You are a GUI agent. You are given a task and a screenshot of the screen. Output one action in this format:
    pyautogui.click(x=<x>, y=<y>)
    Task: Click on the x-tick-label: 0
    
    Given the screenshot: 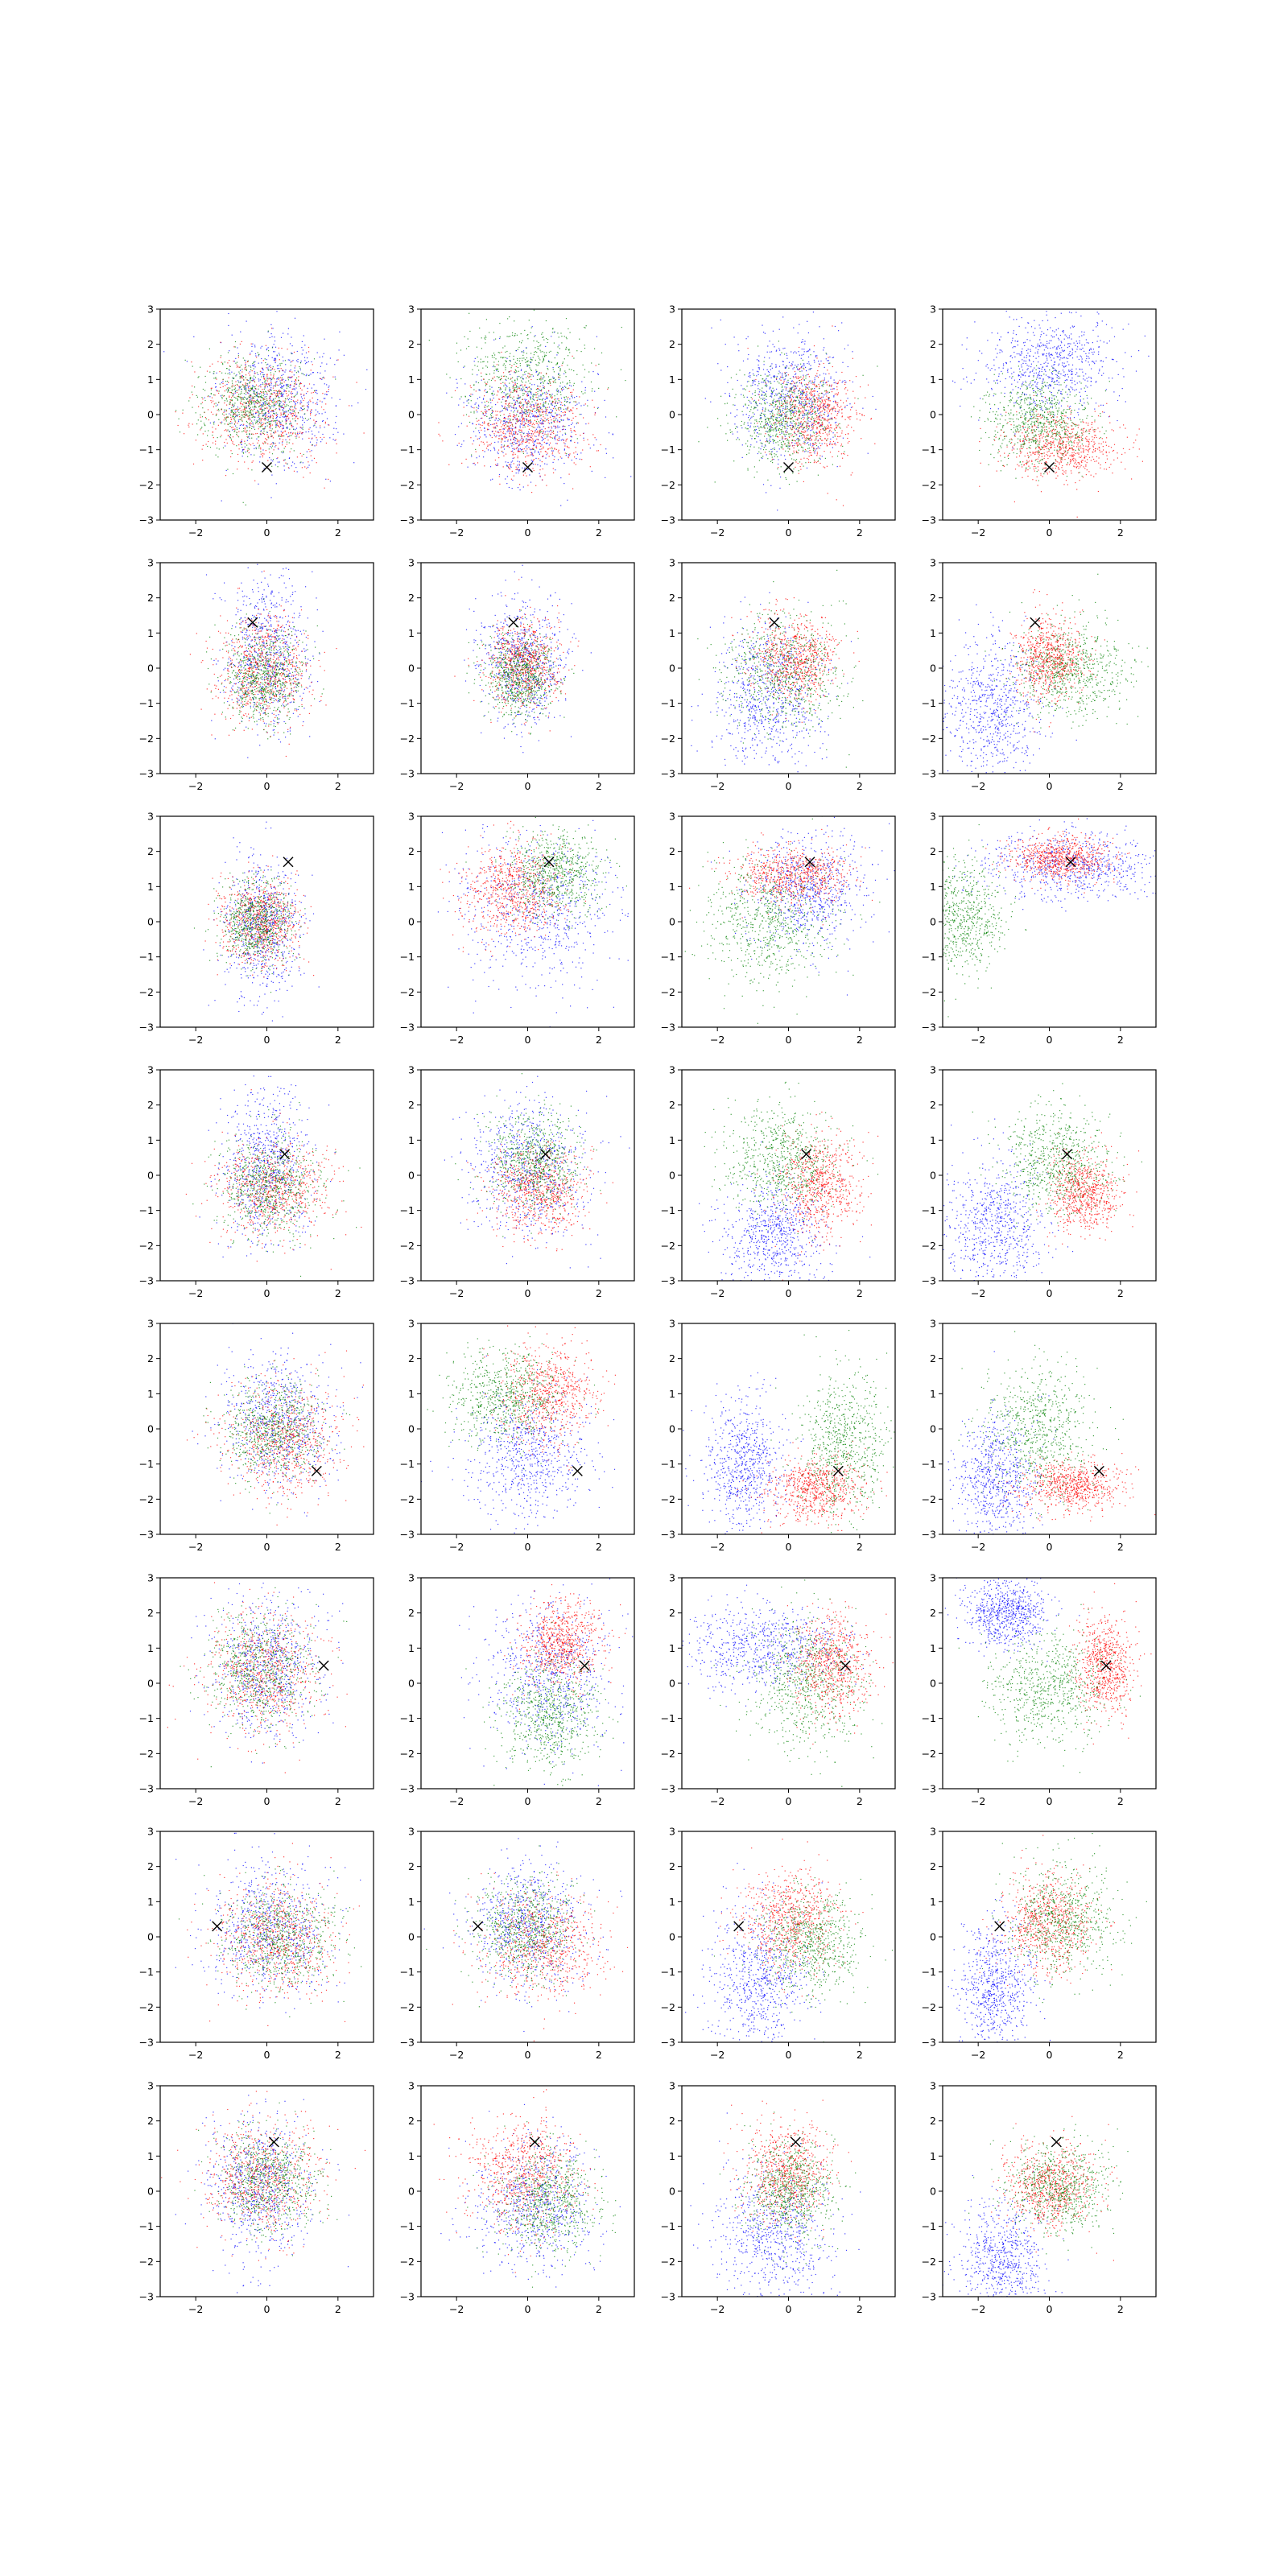 What is the action you would take?
    pyautogui.click(x=528, y=532)
    